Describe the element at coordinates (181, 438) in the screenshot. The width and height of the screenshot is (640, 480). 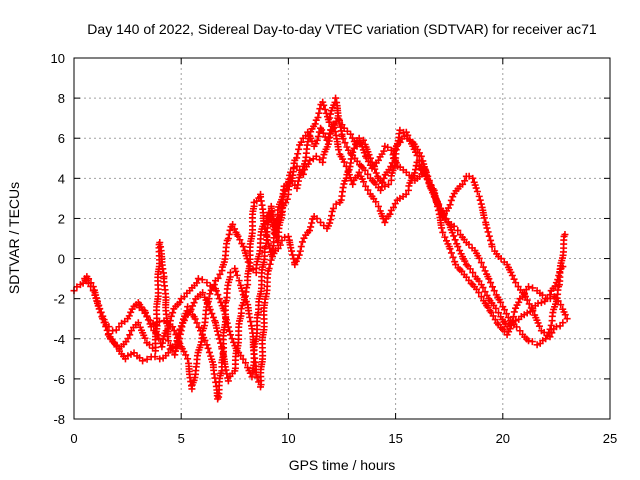
I see `x-tick-label: 5` at that location.